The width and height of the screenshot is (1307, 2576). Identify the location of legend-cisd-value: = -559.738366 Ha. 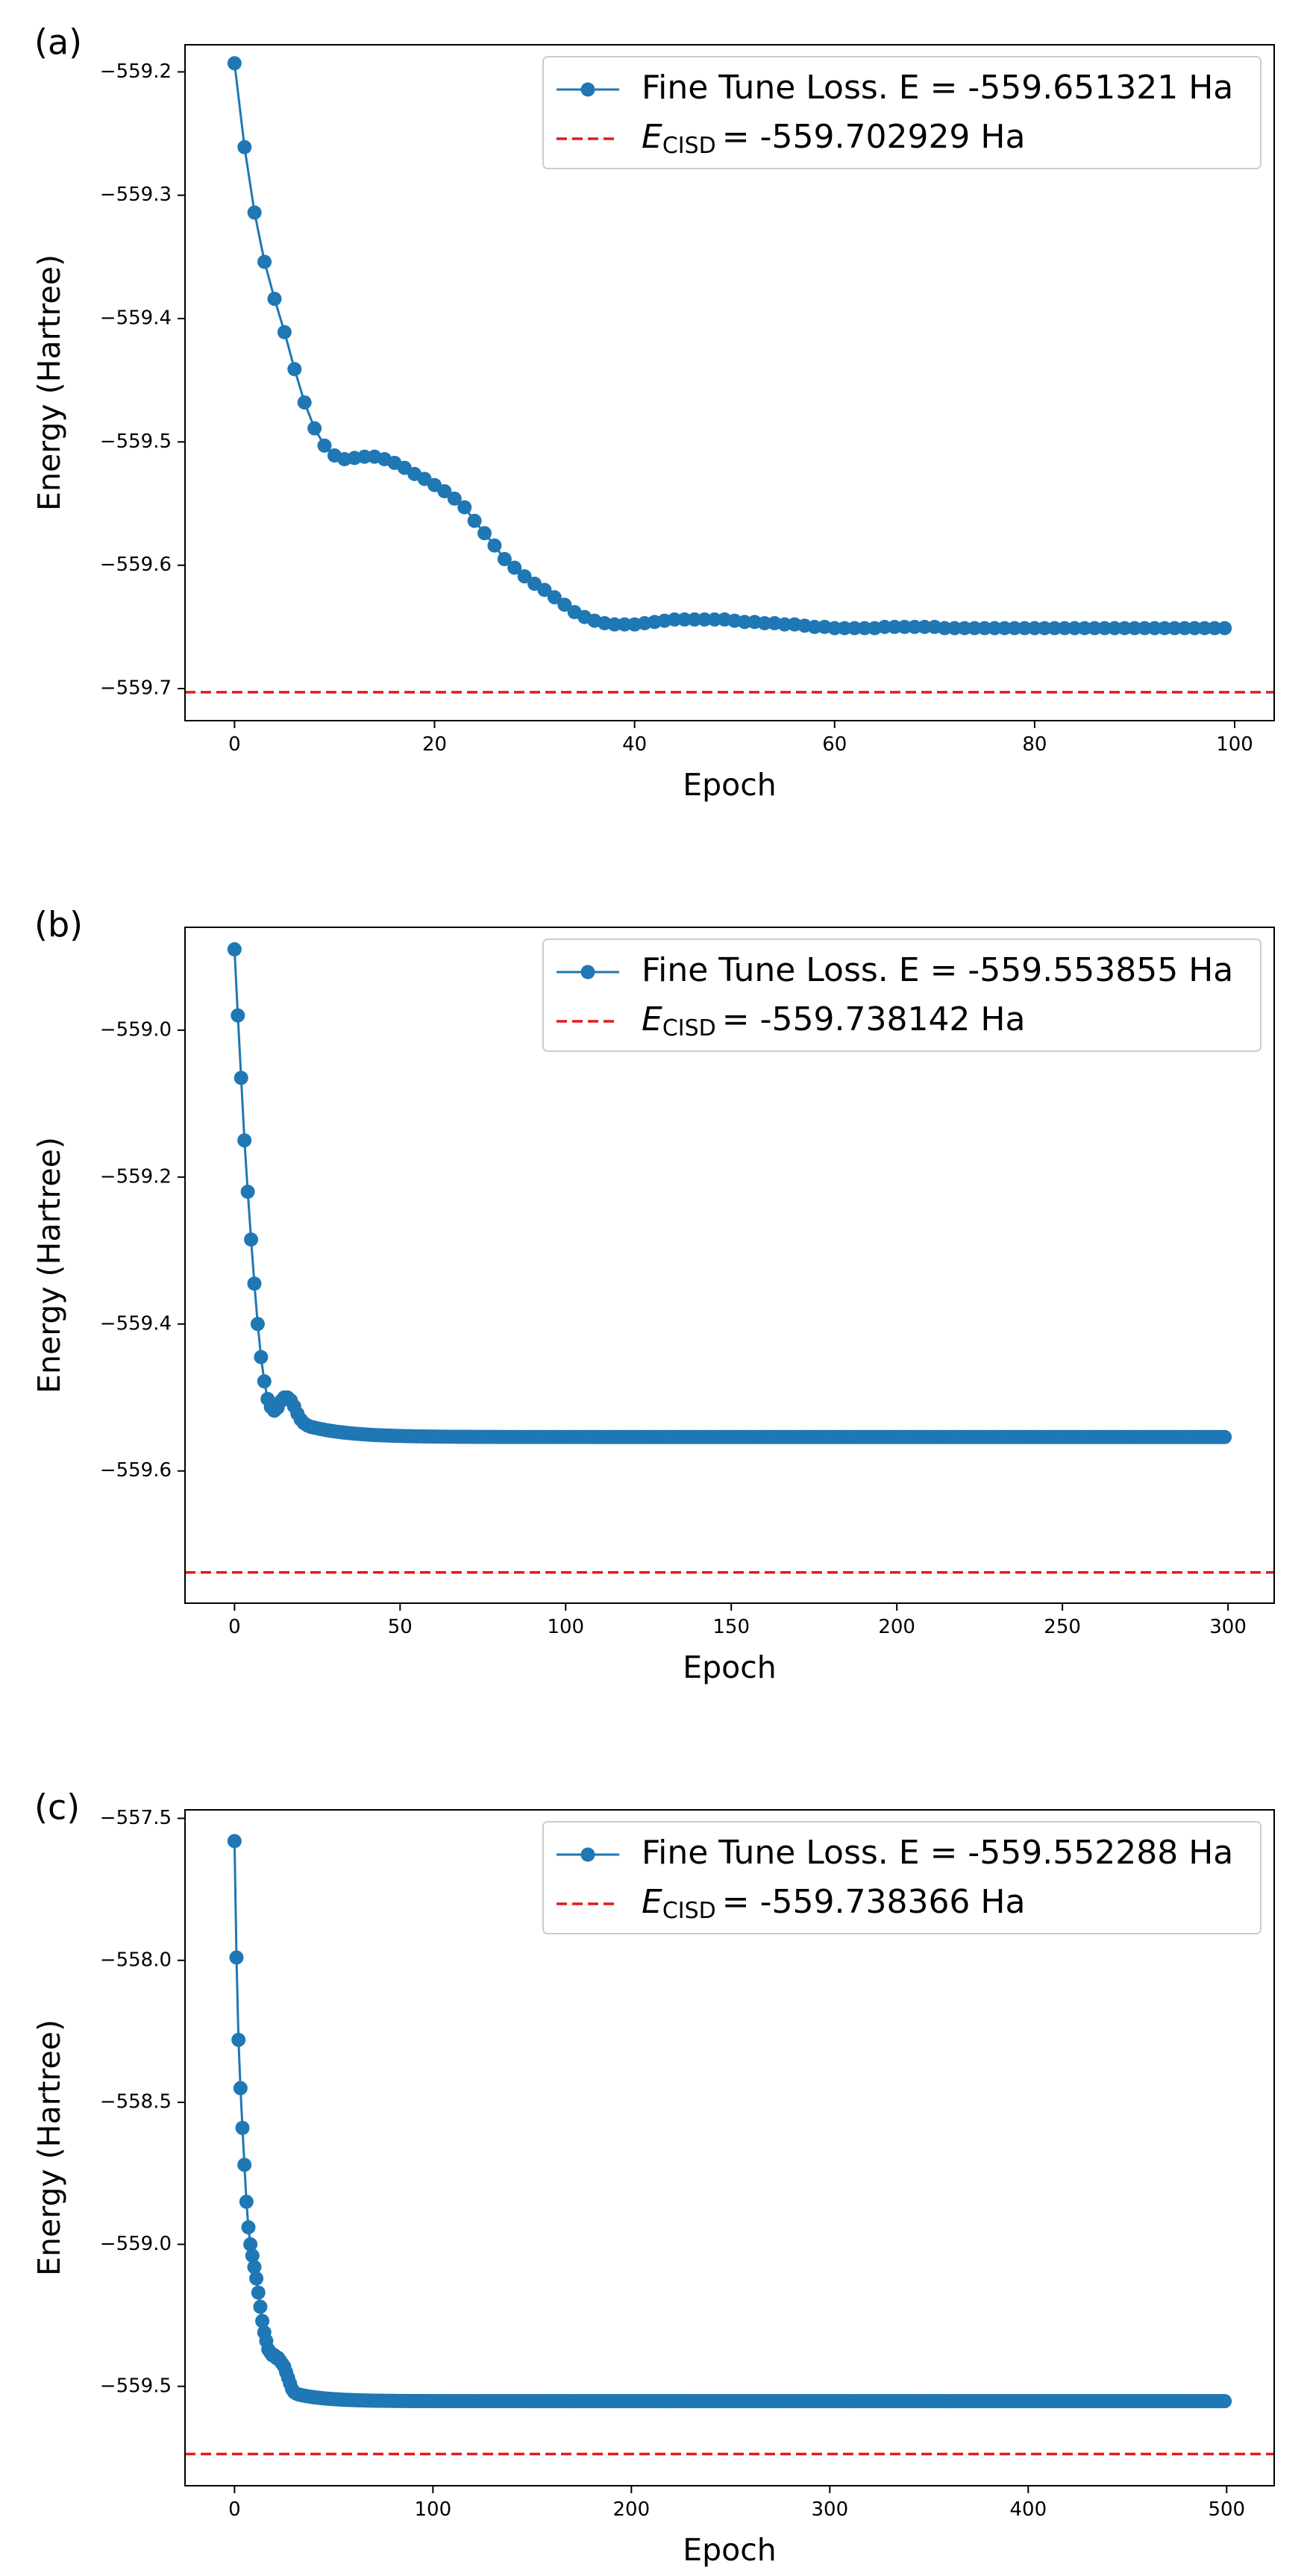
(874, 1902).